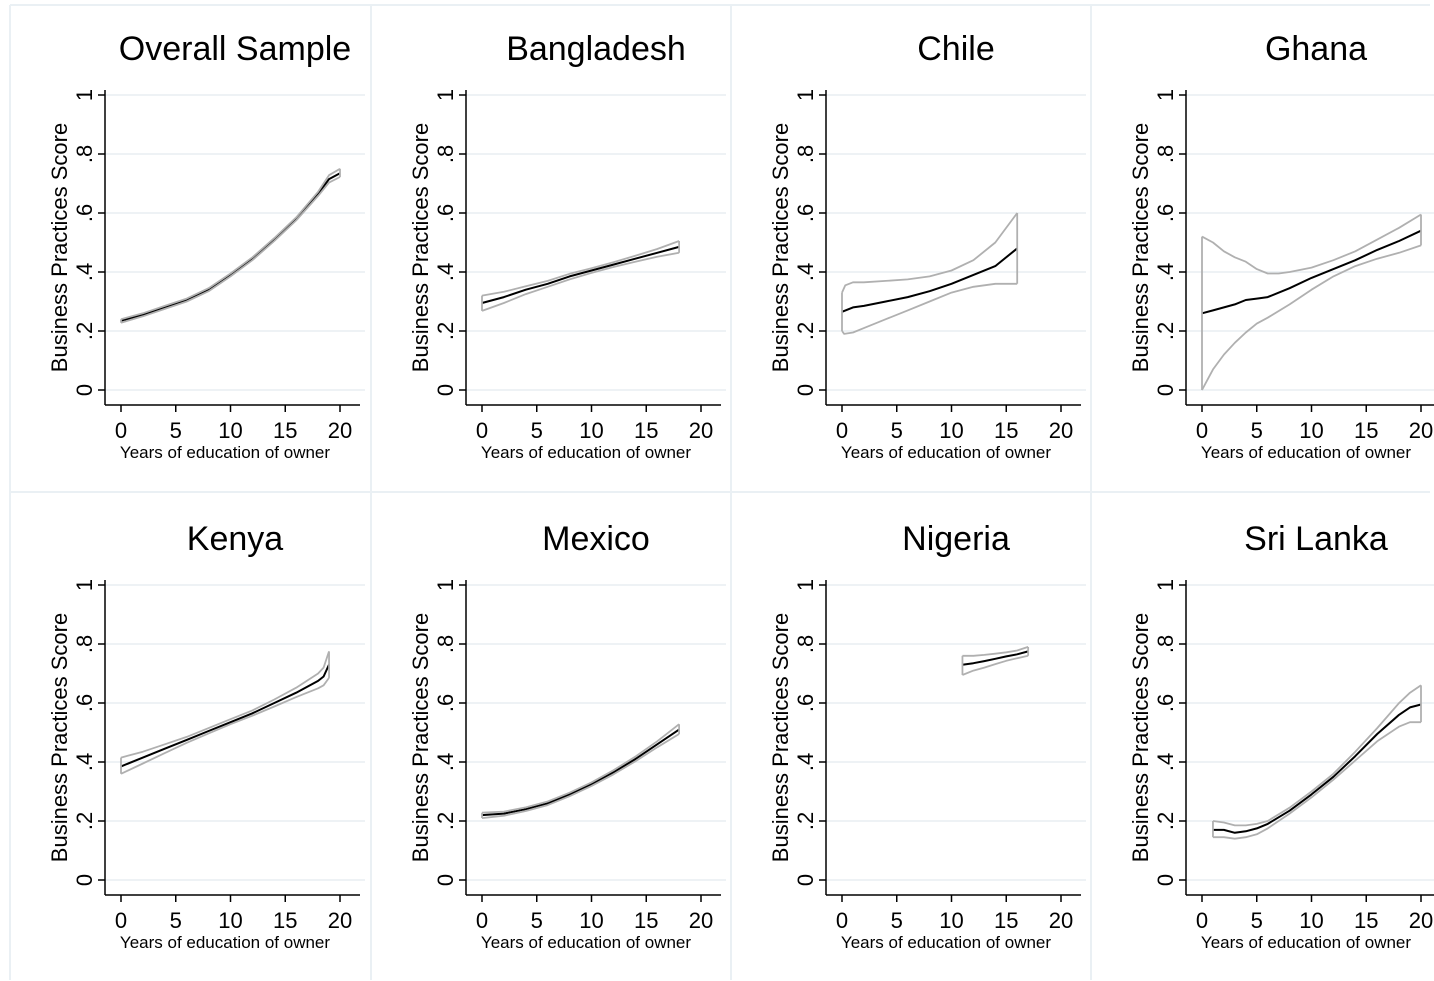  What do you see at coordinates (596, 49) in the screenshot?
I see `chart-title: Bangladesh` at bounding box center [596, 49].